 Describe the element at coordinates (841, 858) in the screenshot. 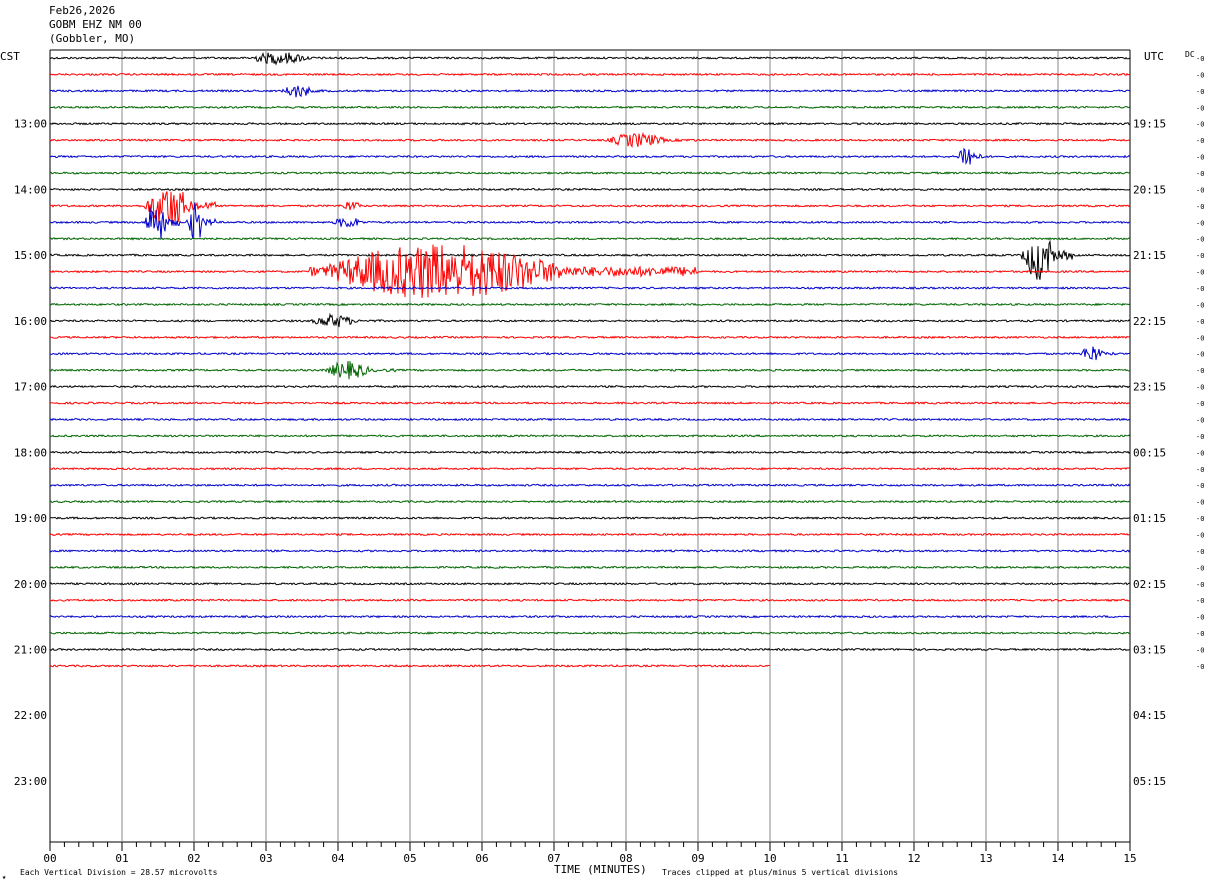

I see `x-tick-label: 11` at that location.